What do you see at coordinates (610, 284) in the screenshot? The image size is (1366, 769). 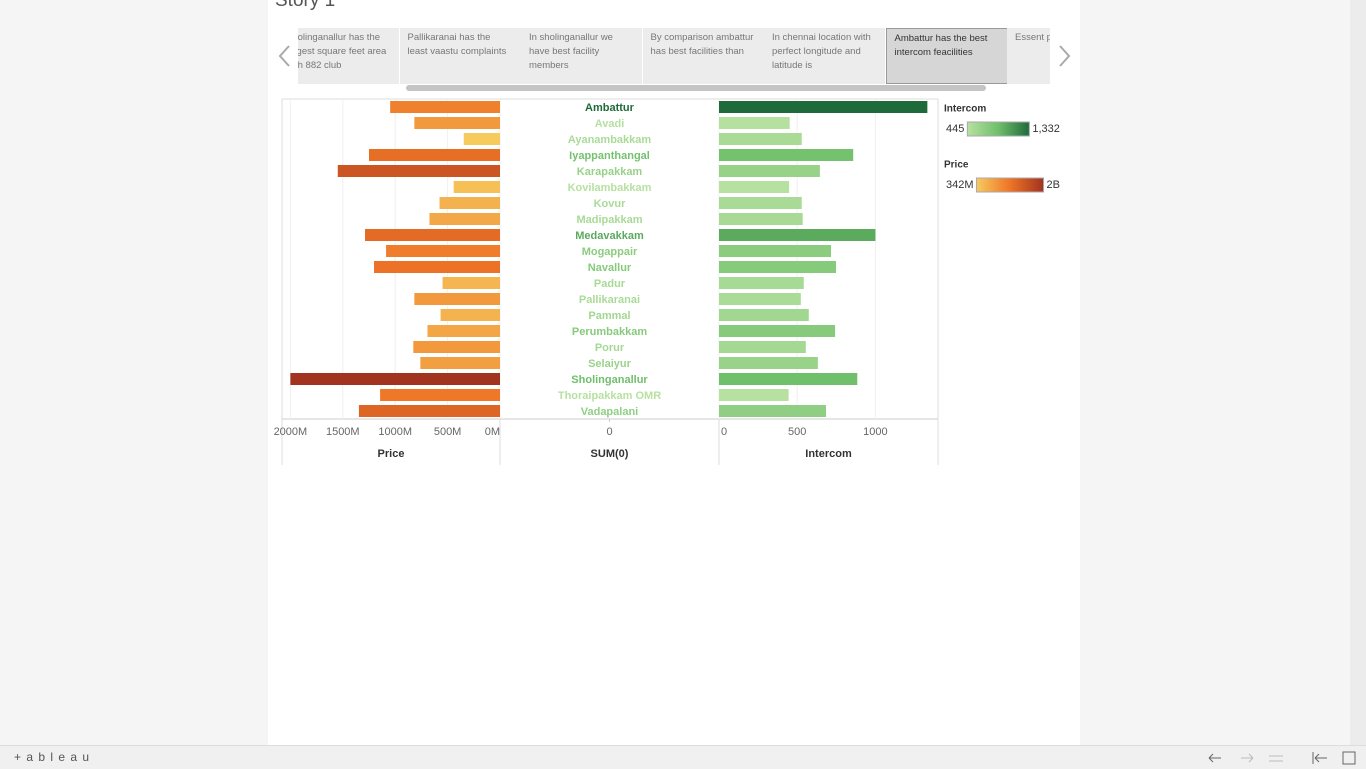 I see `category-label: Padur` at bounding box center [610, 284].